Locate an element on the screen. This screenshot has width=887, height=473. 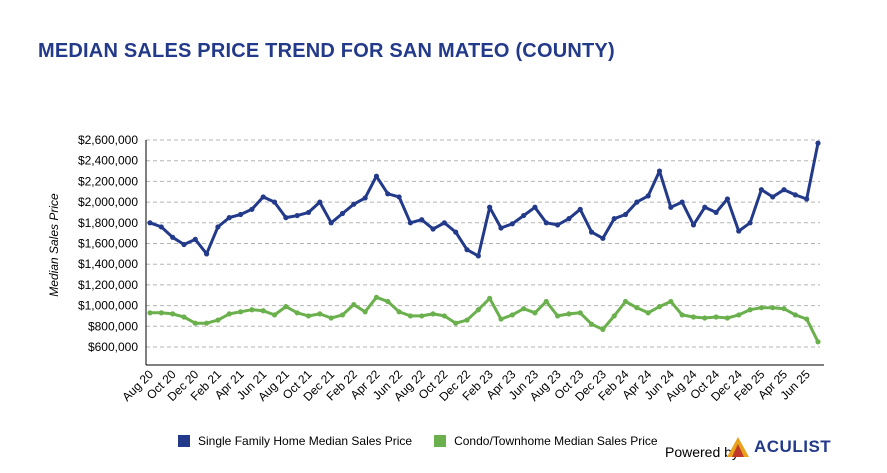
legend-item-single-family: Single Family Home Median Sales Price is located at coordinates (295, 441).